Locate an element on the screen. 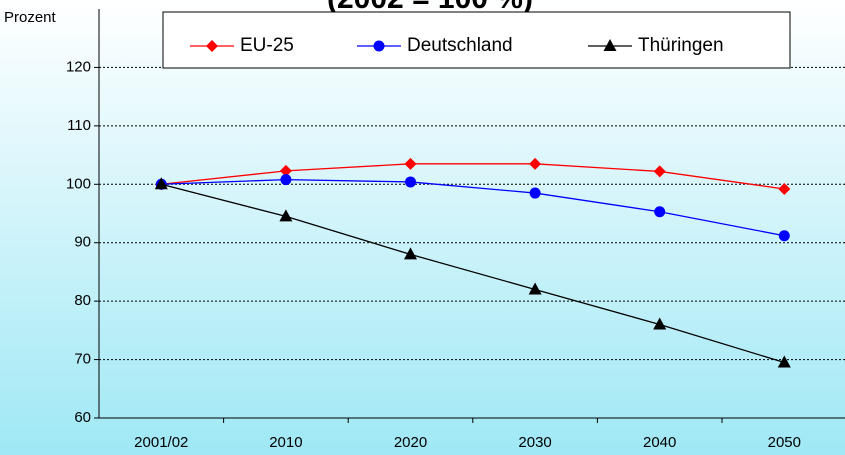 This screenshot has height=455, width=845. y-axis-label: Prozent is located at coordinates (30, 17).